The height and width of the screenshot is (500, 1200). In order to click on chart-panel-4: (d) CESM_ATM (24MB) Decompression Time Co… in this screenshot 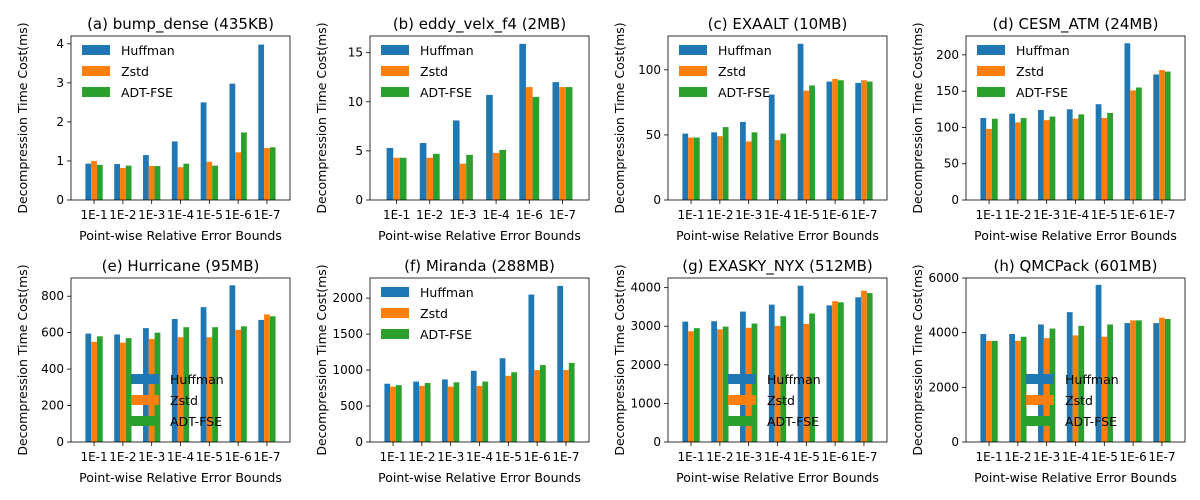, I will do `click(1048, 129)`.